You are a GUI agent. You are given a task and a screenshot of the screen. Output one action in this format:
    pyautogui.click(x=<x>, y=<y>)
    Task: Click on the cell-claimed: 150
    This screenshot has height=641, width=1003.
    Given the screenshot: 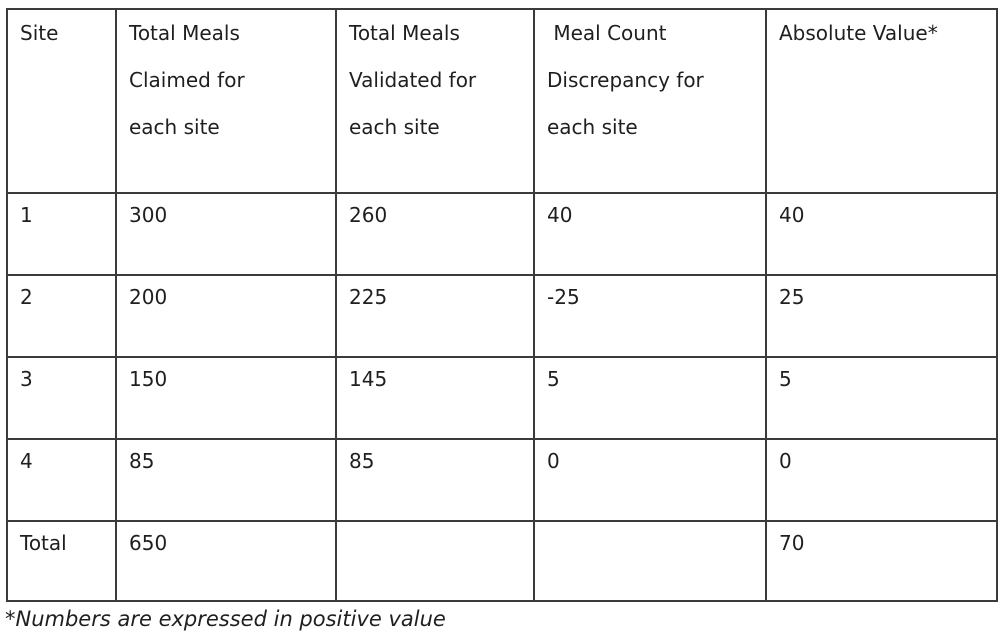 What is the action you would take?
    pyautogui.click(x=226, y=398)
    